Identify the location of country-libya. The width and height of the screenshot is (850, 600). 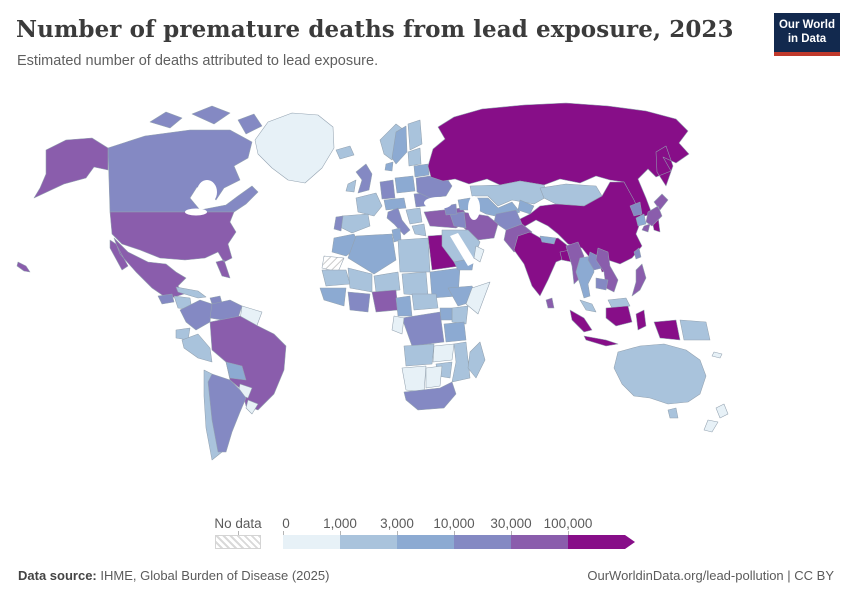
(414, 255).